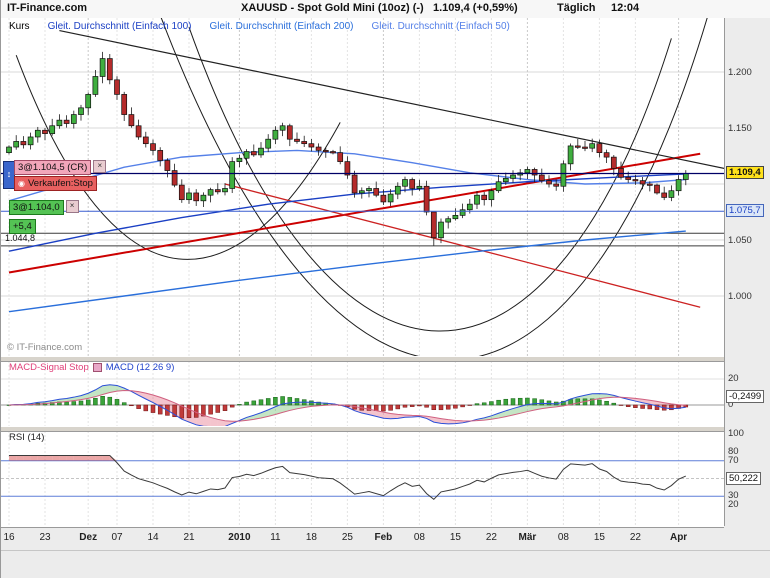 The image size is (770, 578). What do you see at coordinates (119, 26) in the screenshot?
I see `legend-sma100: Gleit. Durchschnitt (Einfach 100)` at bounding box center [119, 26].